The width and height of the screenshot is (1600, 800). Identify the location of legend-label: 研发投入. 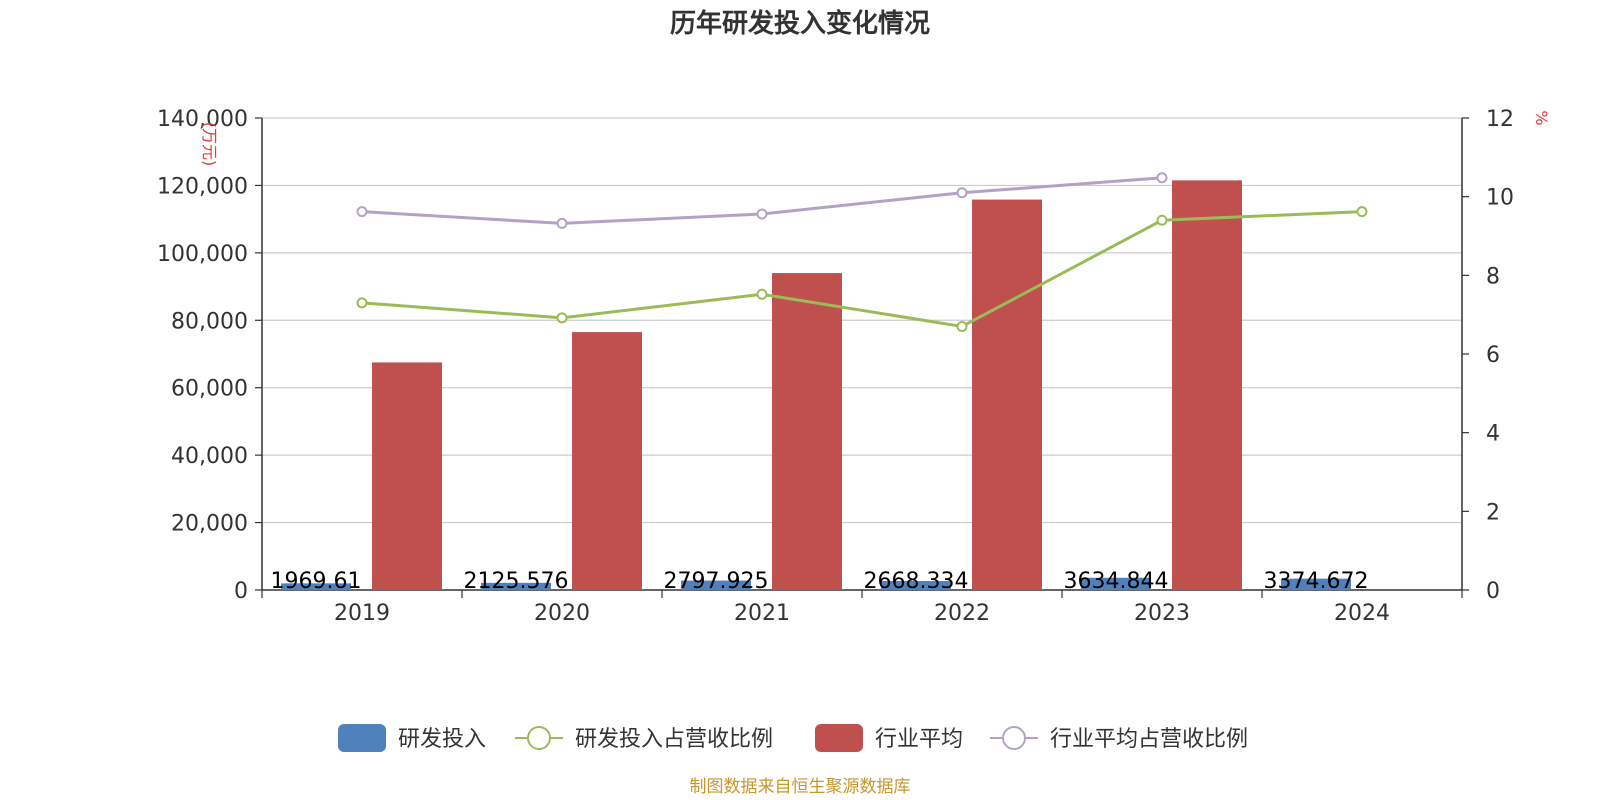
(442, 739).